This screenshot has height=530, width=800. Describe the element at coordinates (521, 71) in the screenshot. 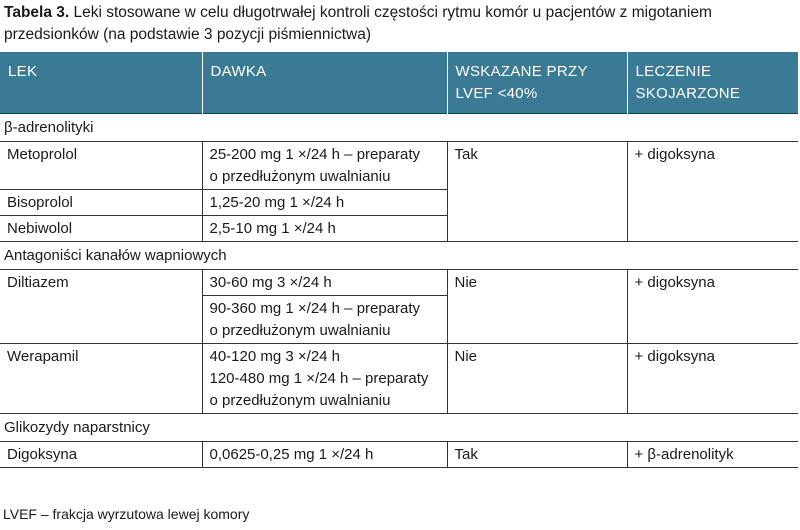

I see `header-lvef-line1: WSKAZANE PRZY` at that location.